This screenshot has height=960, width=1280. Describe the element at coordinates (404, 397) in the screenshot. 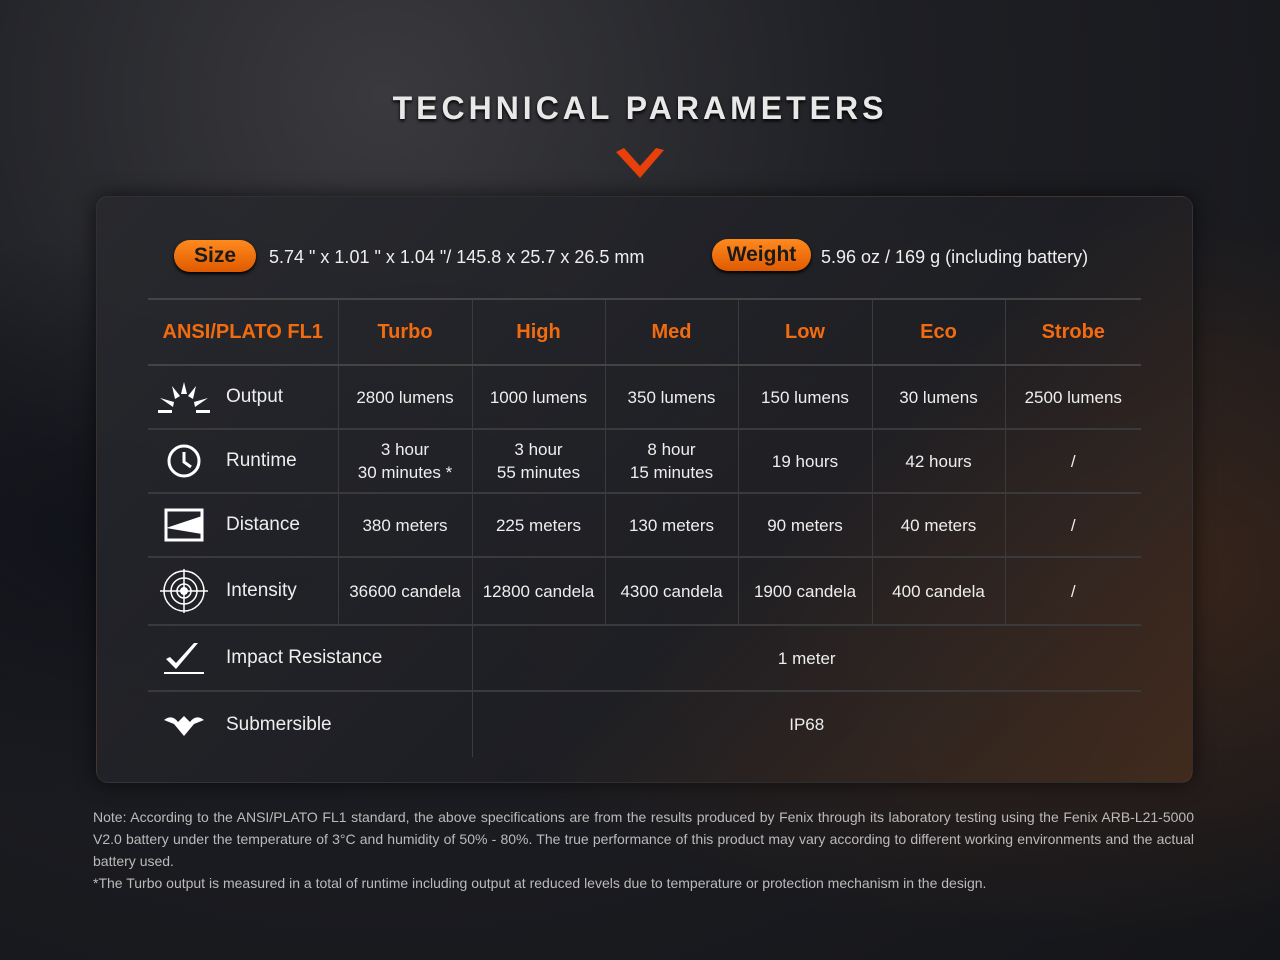

I see `table-cell: 2800 lumens` at that location.